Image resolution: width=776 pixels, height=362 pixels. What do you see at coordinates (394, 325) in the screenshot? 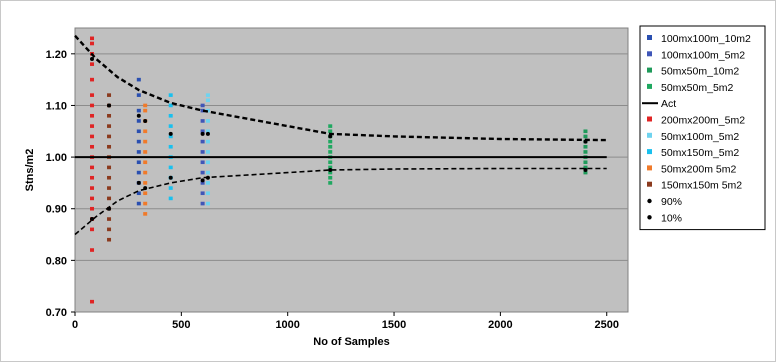
I see `x-tick-label: 1500` at bounding box center [394, 325].